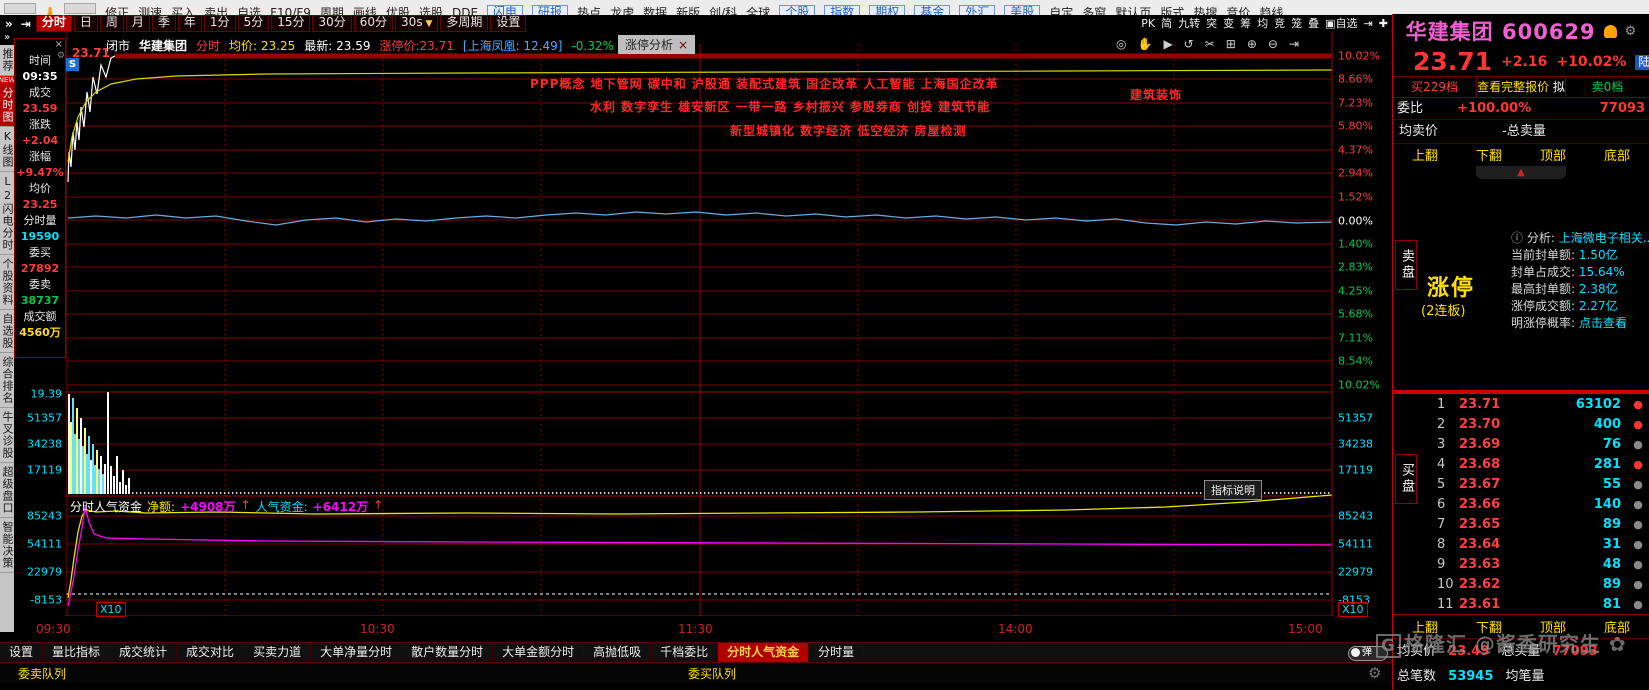 The width and height of the screenshot is (1649, 690). What do you see at coordinates (1212, 23) in the screenshot?
I see `quick-item: 突` at bounding box center [1212, 23].